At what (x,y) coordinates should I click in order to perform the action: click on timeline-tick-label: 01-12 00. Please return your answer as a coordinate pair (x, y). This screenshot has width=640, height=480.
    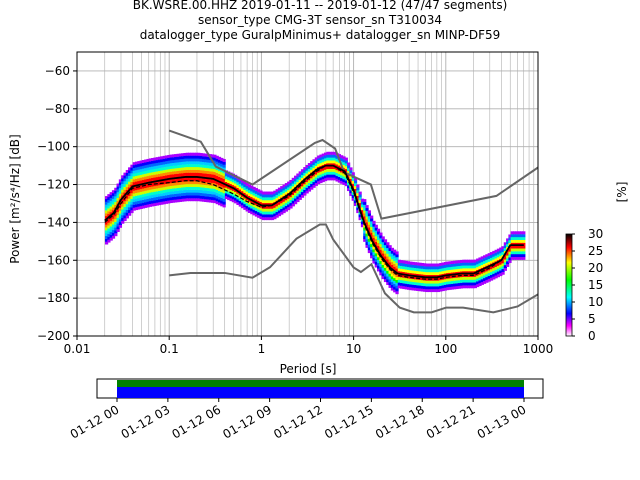
    Looking at the image, I should click on (95, 421).